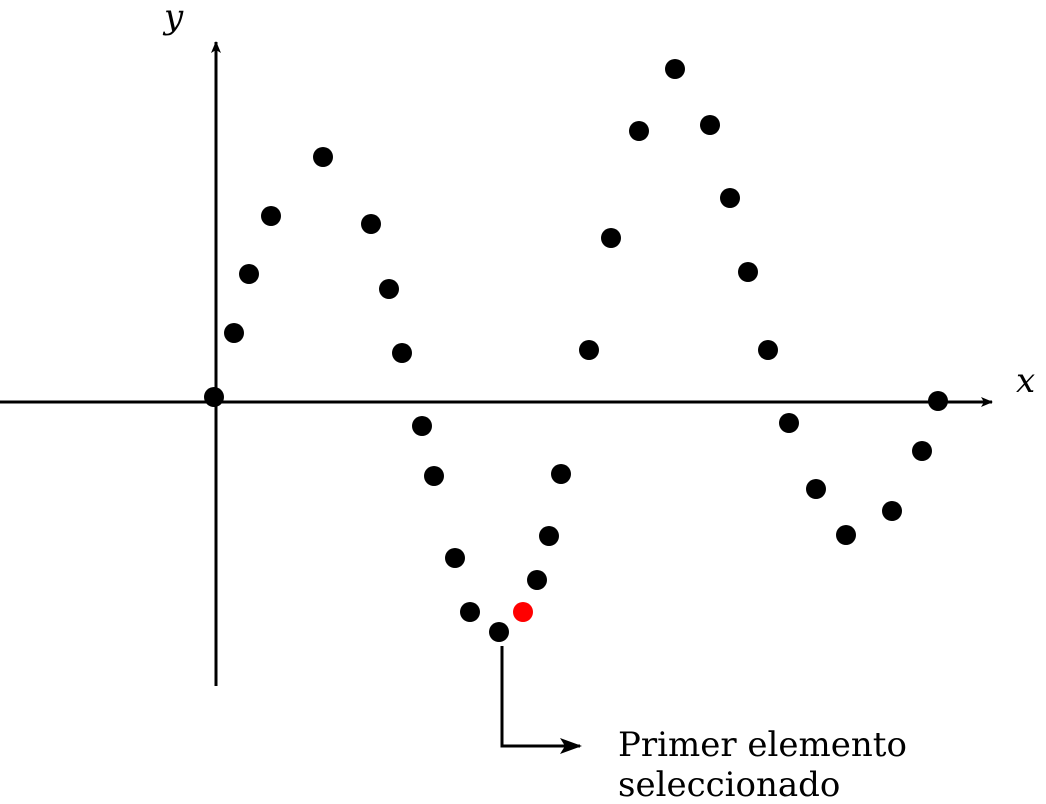 The width and height of the screenshot is (1046, 804). What do you see at coordinates (729, 784) in the screenshot?
I see `annotation-line-2: seleccionado` at bounding box center [729, 784].